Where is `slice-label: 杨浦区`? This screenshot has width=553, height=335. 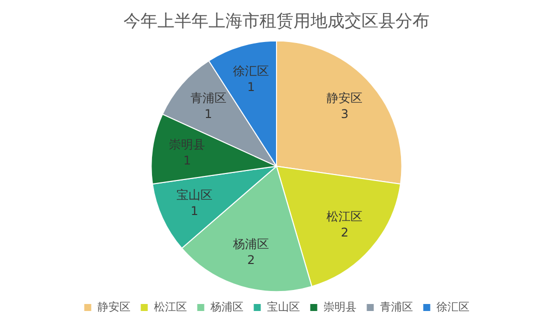 slice-label: 杨浦区 is located at coordinates (251, 243).